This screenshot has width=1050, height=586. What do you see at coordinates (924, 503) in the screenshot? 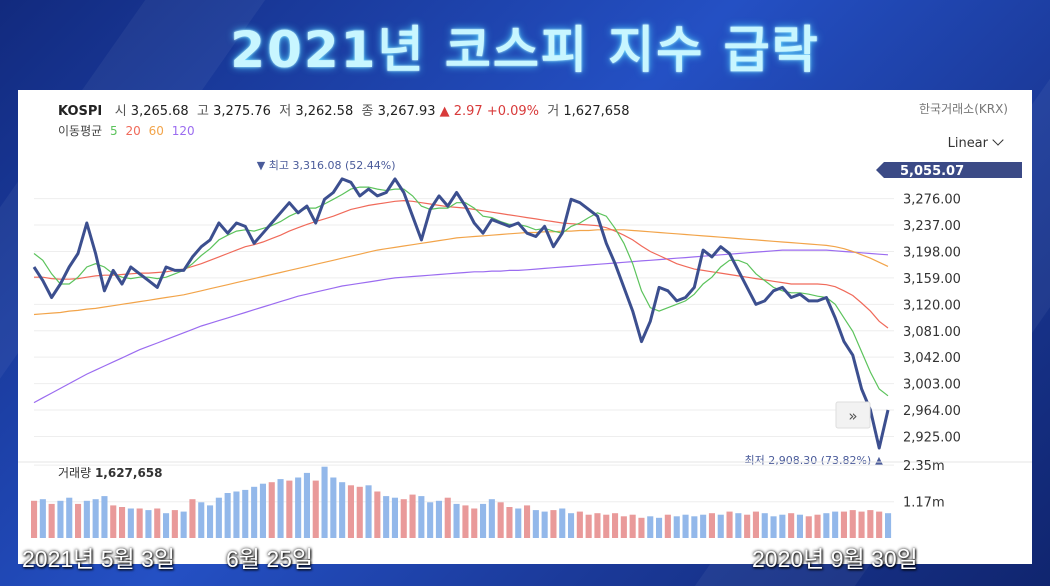
I see `volume-tick-label: 1.17m` at bounding box center [924, 503].